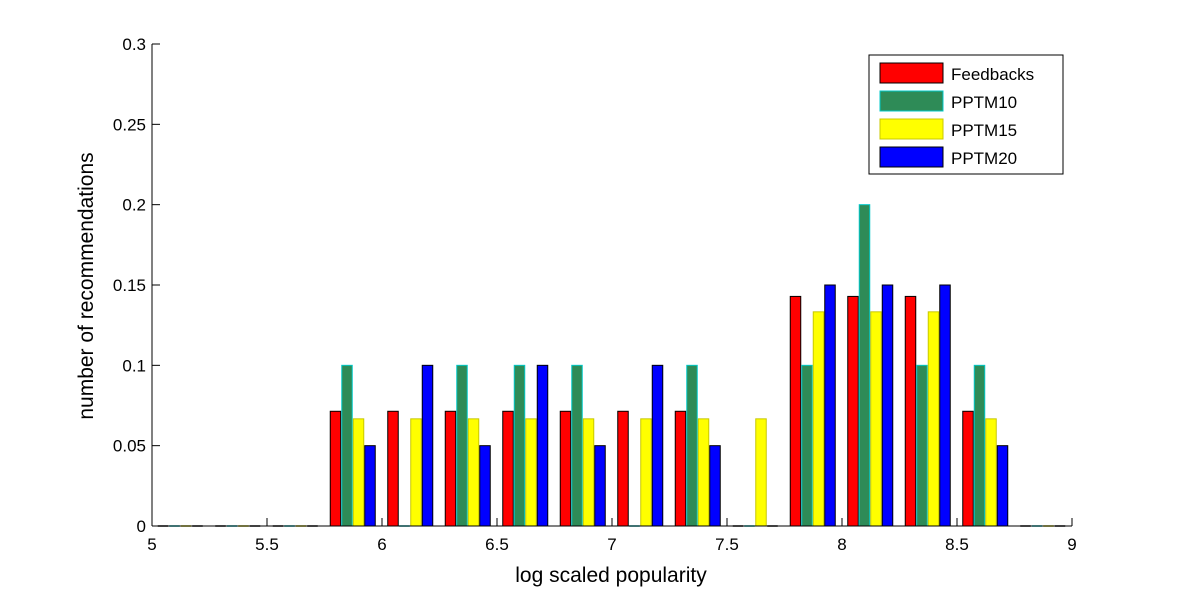  I want to click on y-tick-label: 0, so click(141, 526).